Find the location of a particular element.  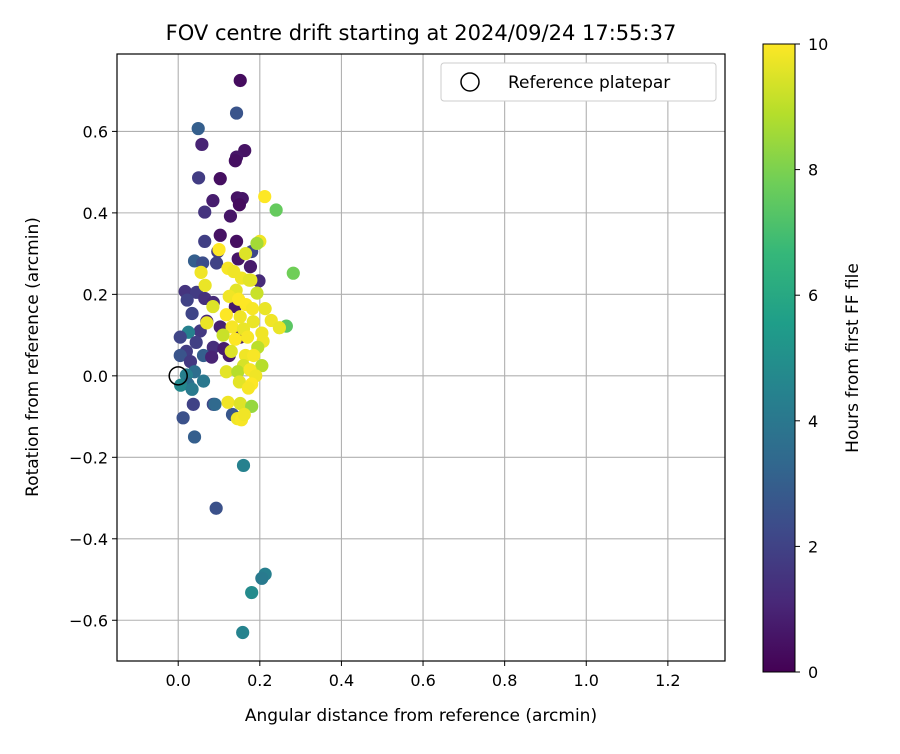

y-tick-label: 0.2 is located at coordinates (95, 294).